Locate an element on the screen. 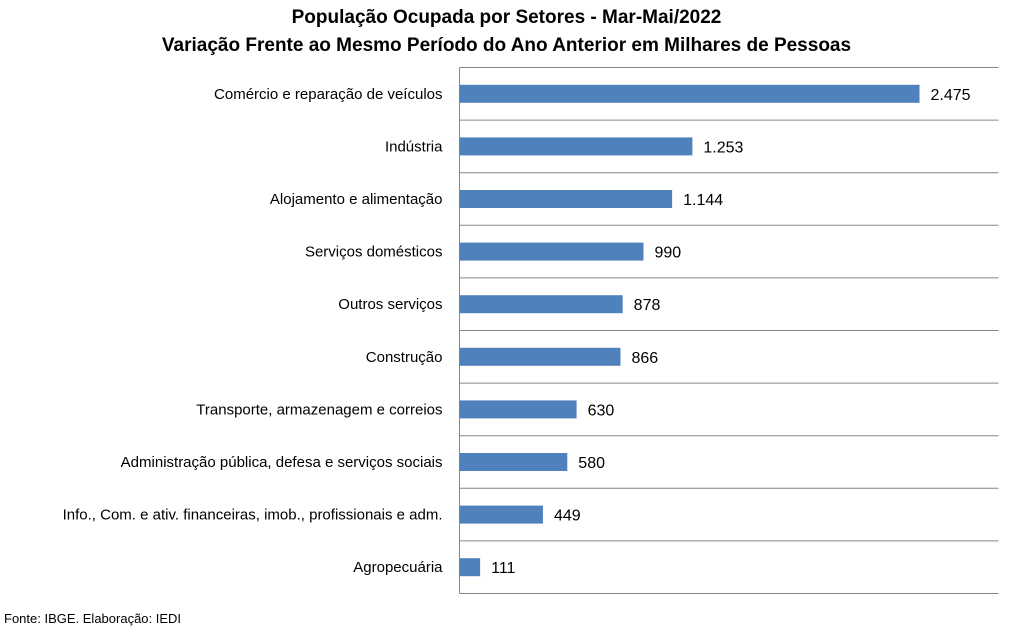  category-label: Alojamento e alimentação is located at coordinates (356, 199).